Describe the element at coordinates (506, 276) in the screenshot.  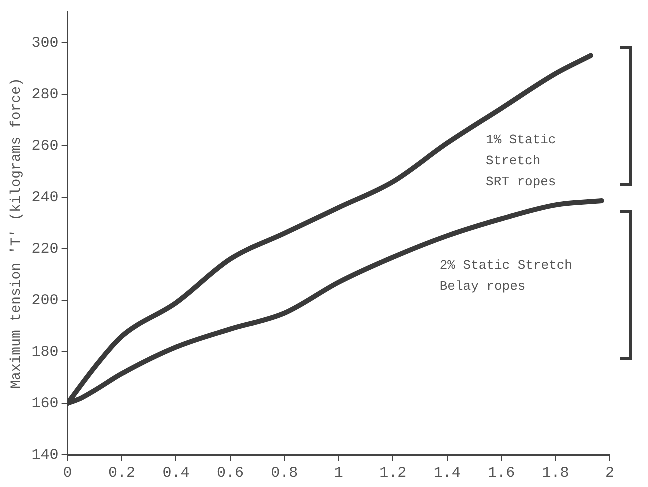
I see `series-label: 2% Static Stretch Belay ropes` at that location.